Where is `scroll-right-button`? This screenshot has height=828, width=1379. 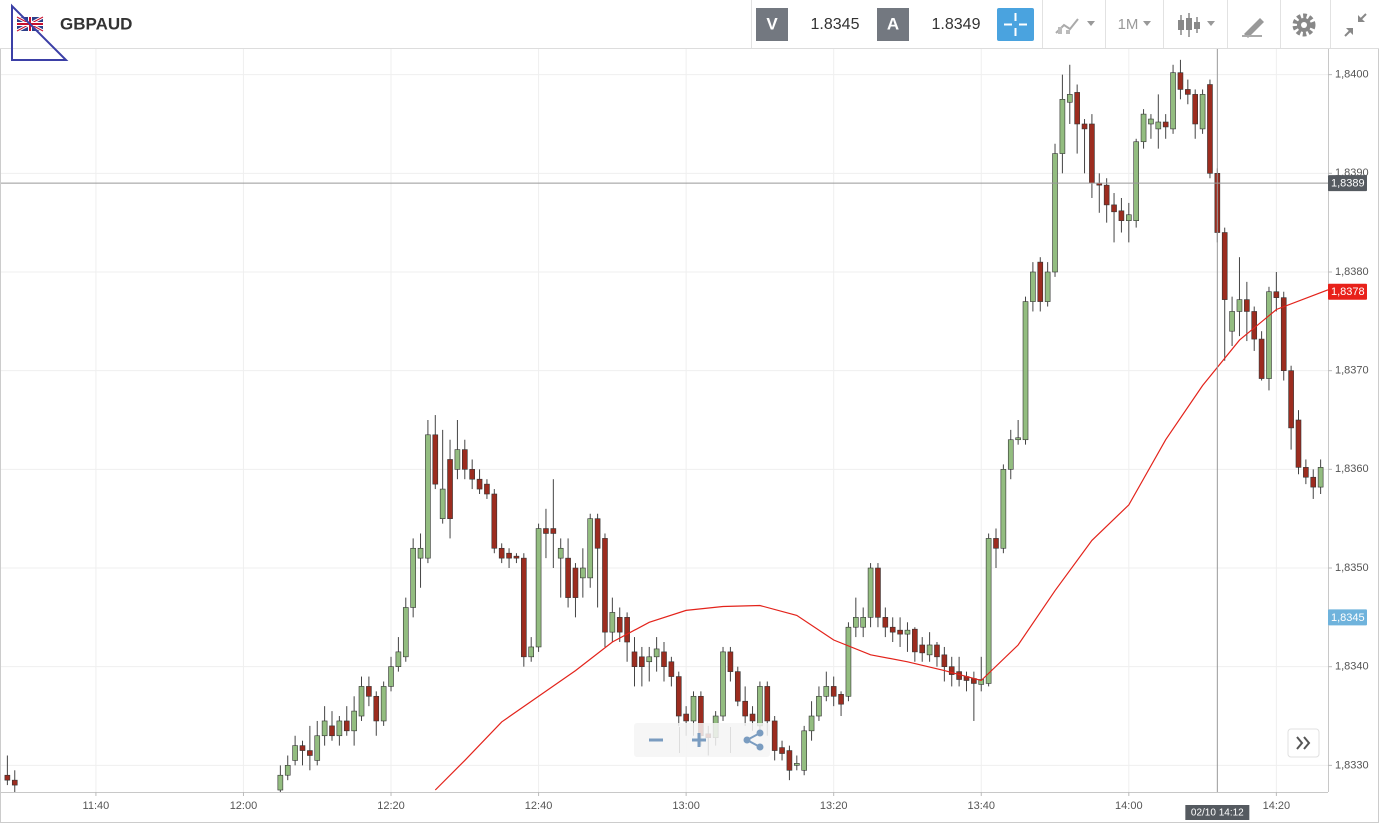
scroll-right-button is located at coordinates (1303, 743).